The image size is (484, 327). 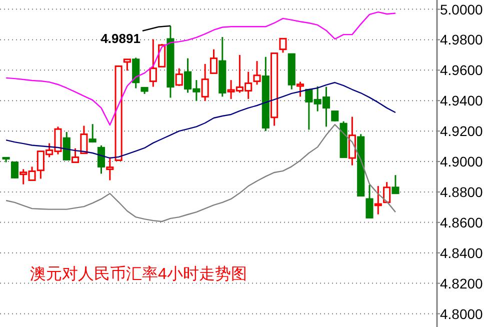 I want to click on y-tick-label: 4.9000, so click(x=462, y=162).